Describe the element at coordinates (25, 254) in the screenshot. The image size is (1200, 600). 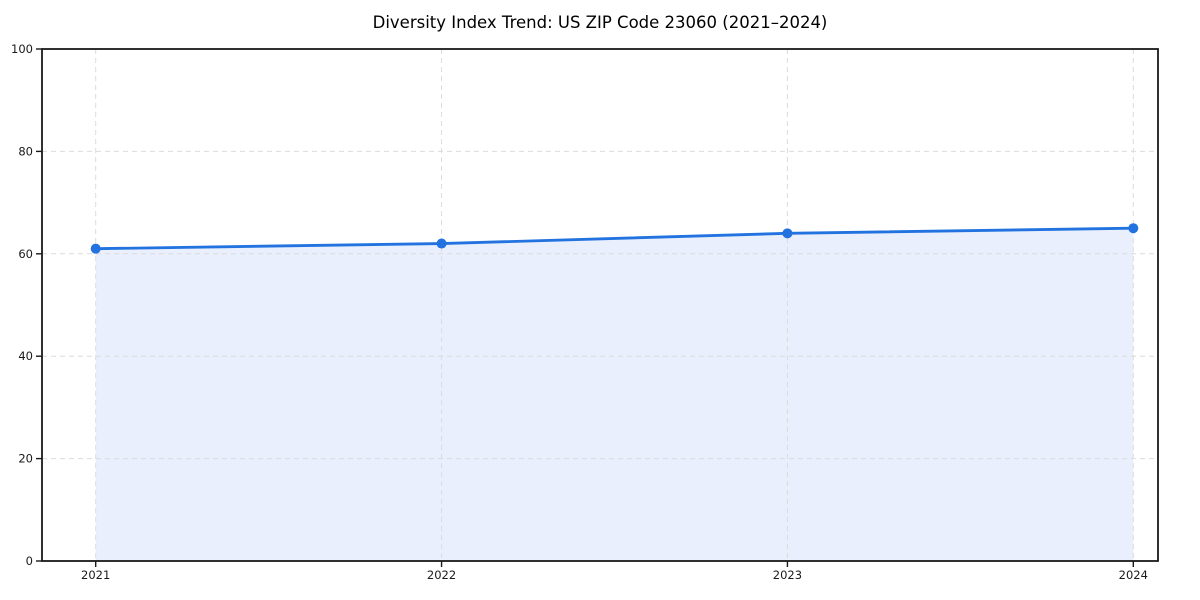
I see `y-tick-label: 60` at that location.